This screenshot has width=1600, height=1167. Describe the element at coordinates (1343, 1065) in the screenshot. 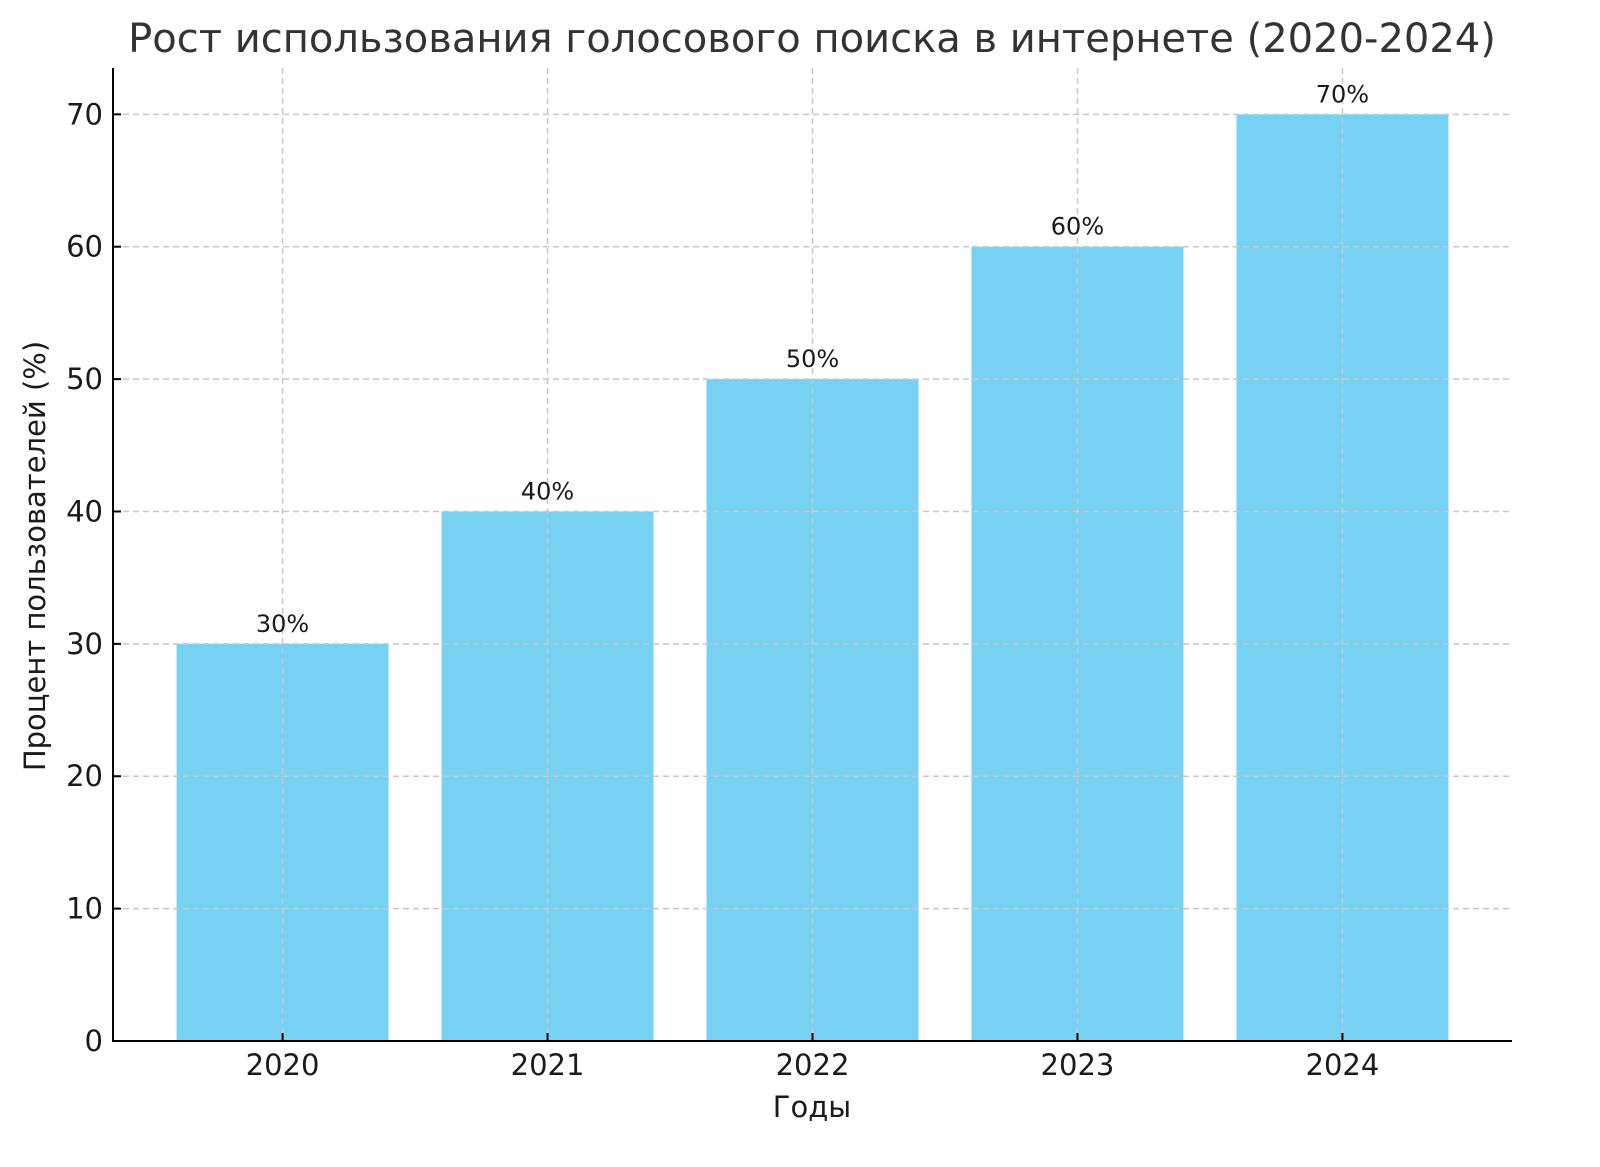

I see `x-tick-label: 2024` at that location.